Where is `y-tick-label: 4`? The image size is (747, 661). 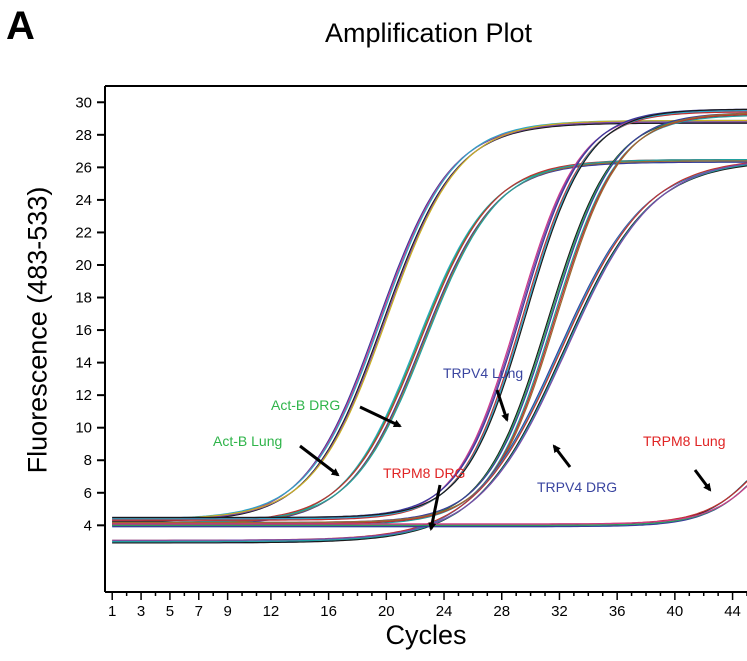
y-tick-label: 4 is located at coordinates (88, 525).